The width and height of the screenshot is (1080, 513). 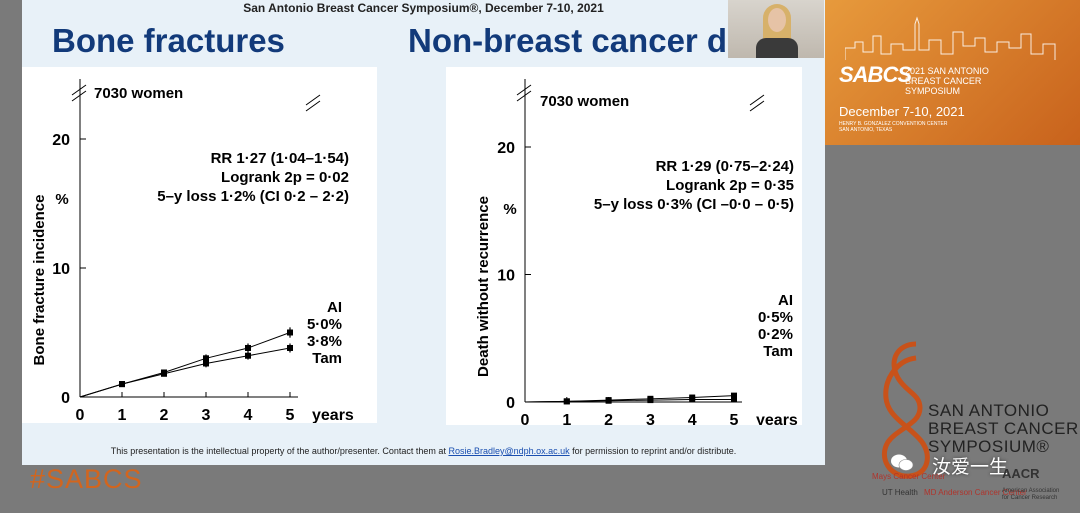 I want to click on end-label: 0·2%, so click(x=775, y=334).